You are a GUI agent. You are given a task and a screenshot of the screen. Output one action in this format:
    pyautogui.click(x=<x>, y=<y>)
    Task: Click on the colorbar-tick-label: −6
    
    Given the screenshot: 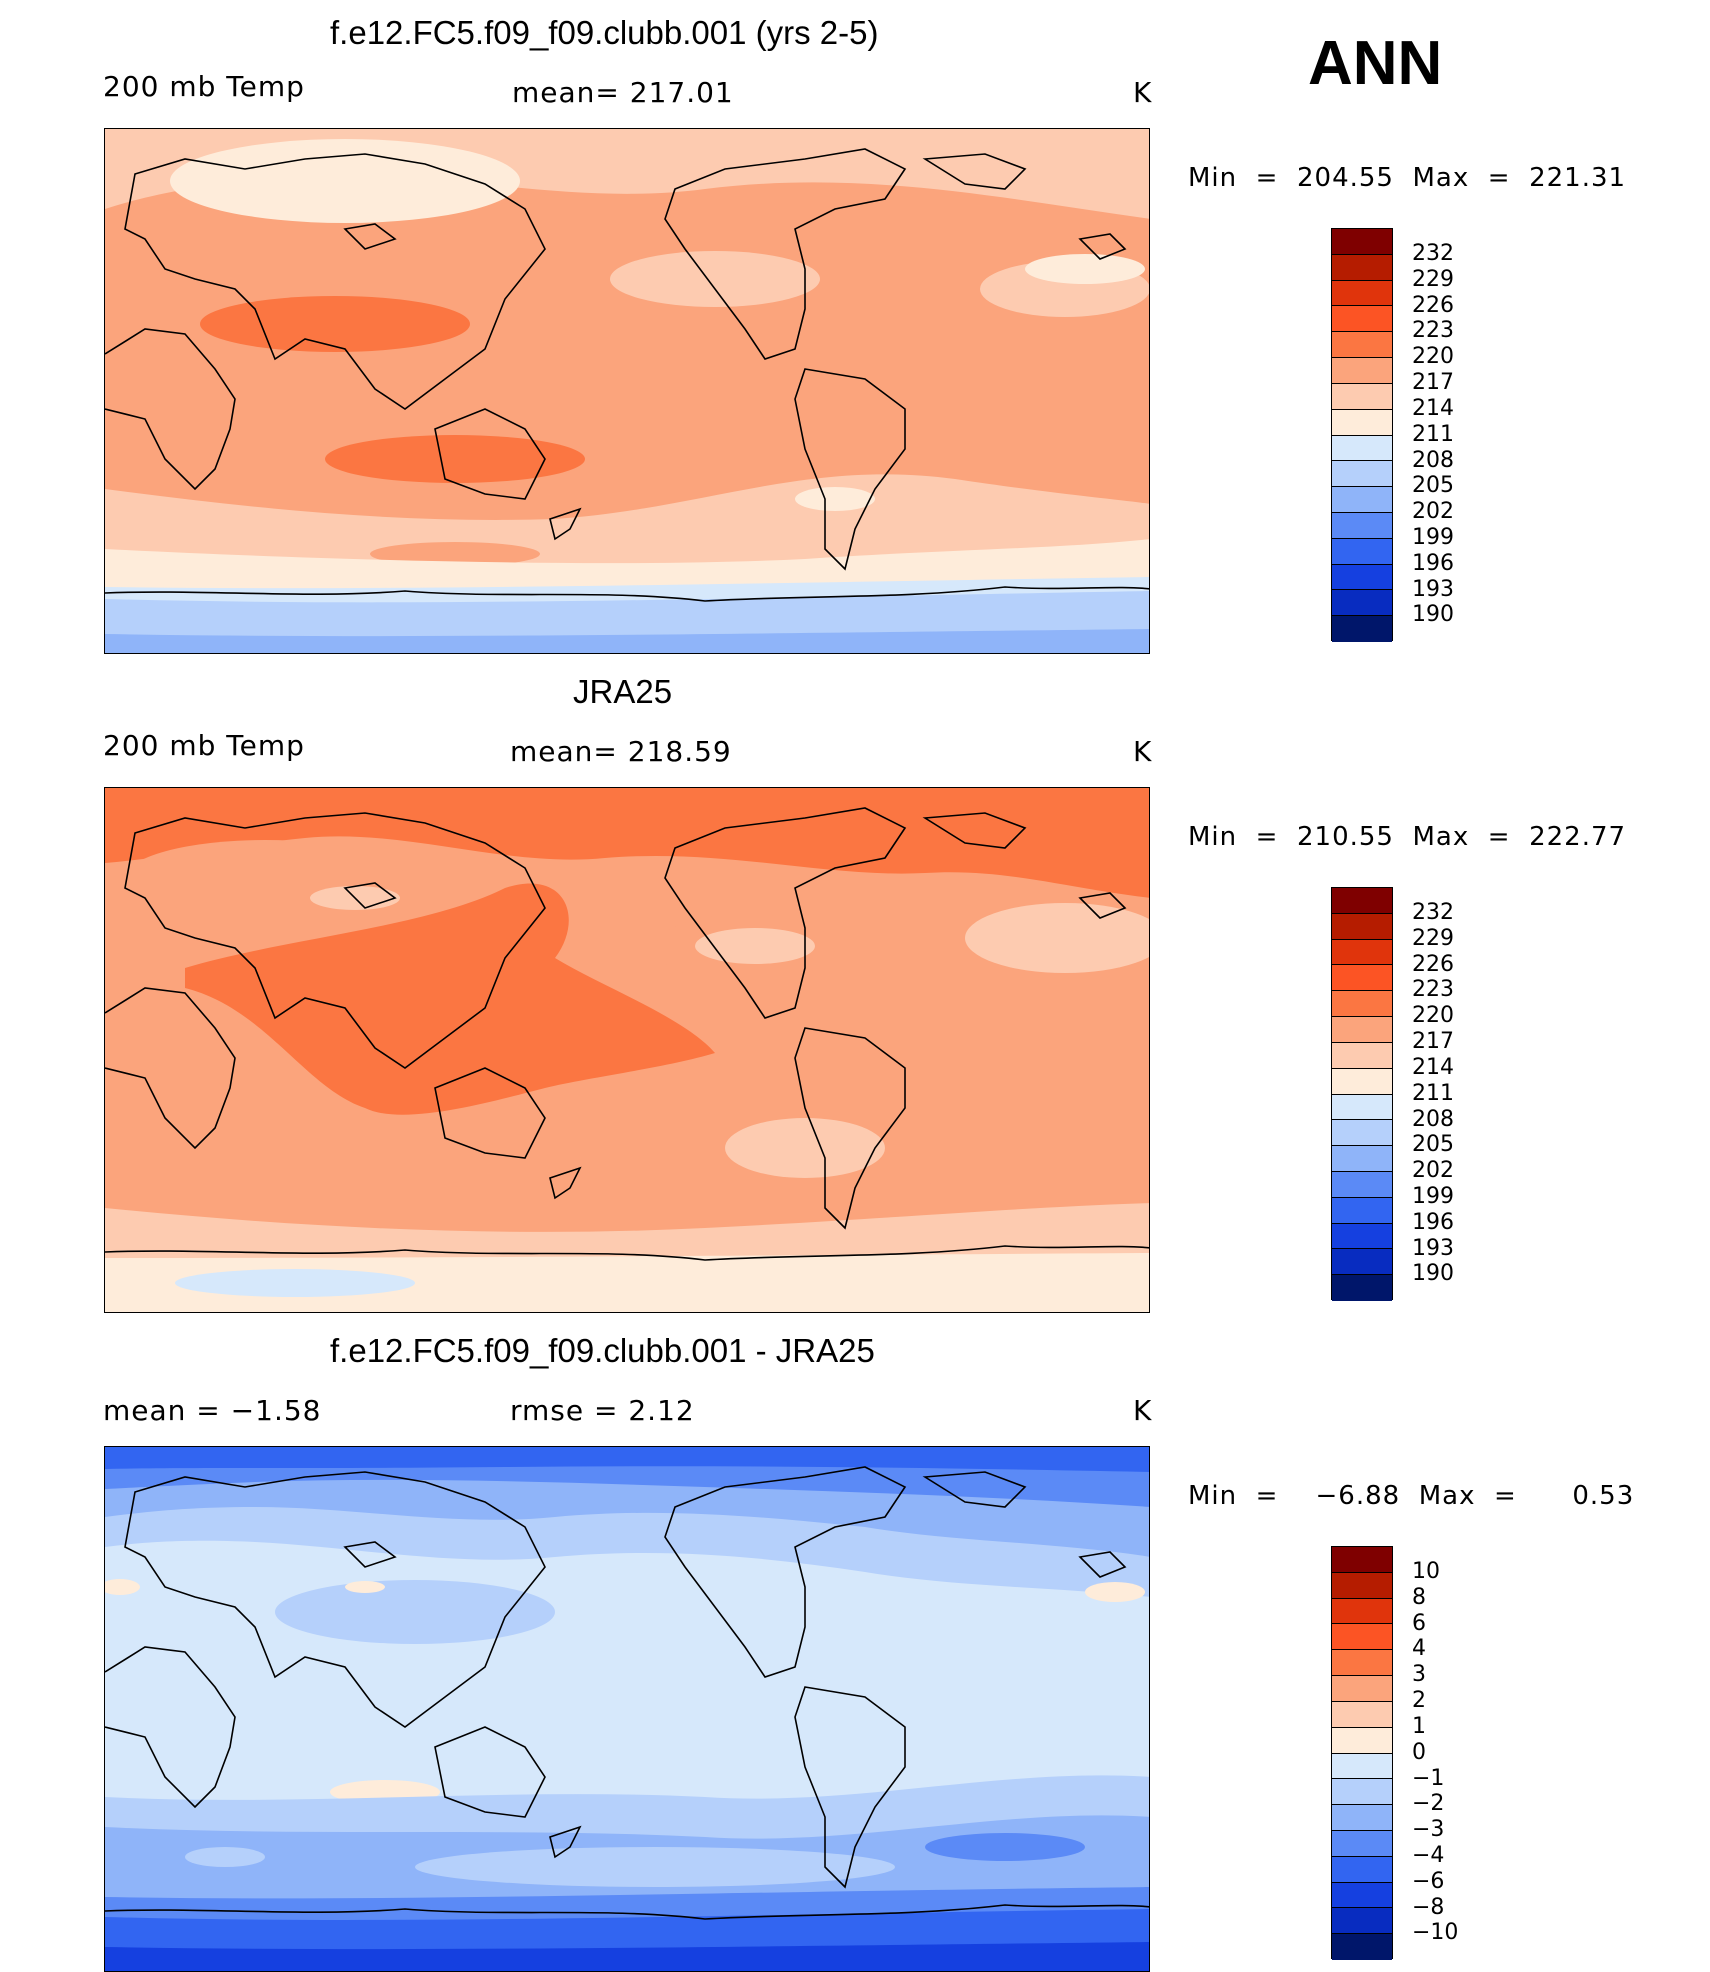 What is the action you would take?
    pyautogui.click(x=1428, y=1881)
    